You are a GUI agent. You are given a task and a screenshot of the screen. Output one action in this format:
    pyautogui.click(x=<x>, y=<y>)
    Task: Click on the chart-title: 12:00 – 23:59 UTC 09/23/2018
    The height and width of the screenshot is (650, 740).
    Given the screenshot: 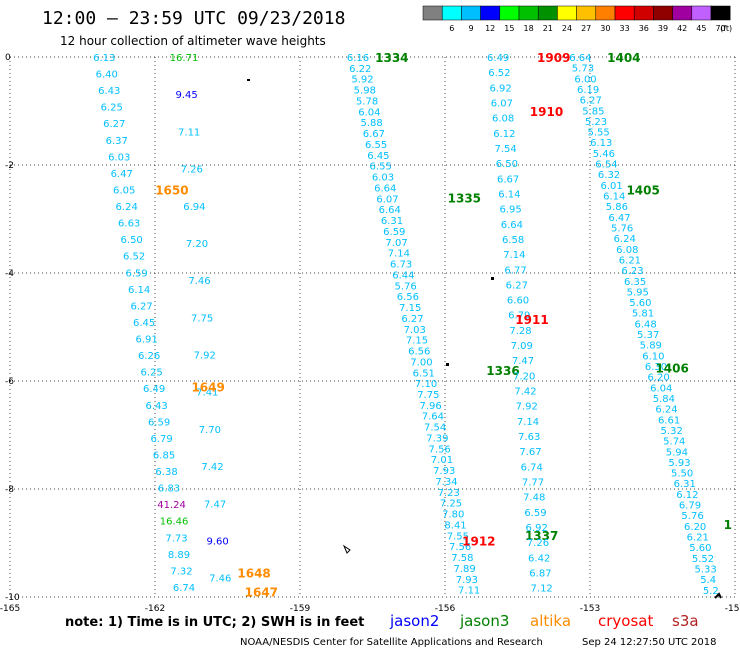 What is the action you would take?
    pyautogui.click(x=193, y=18)
    